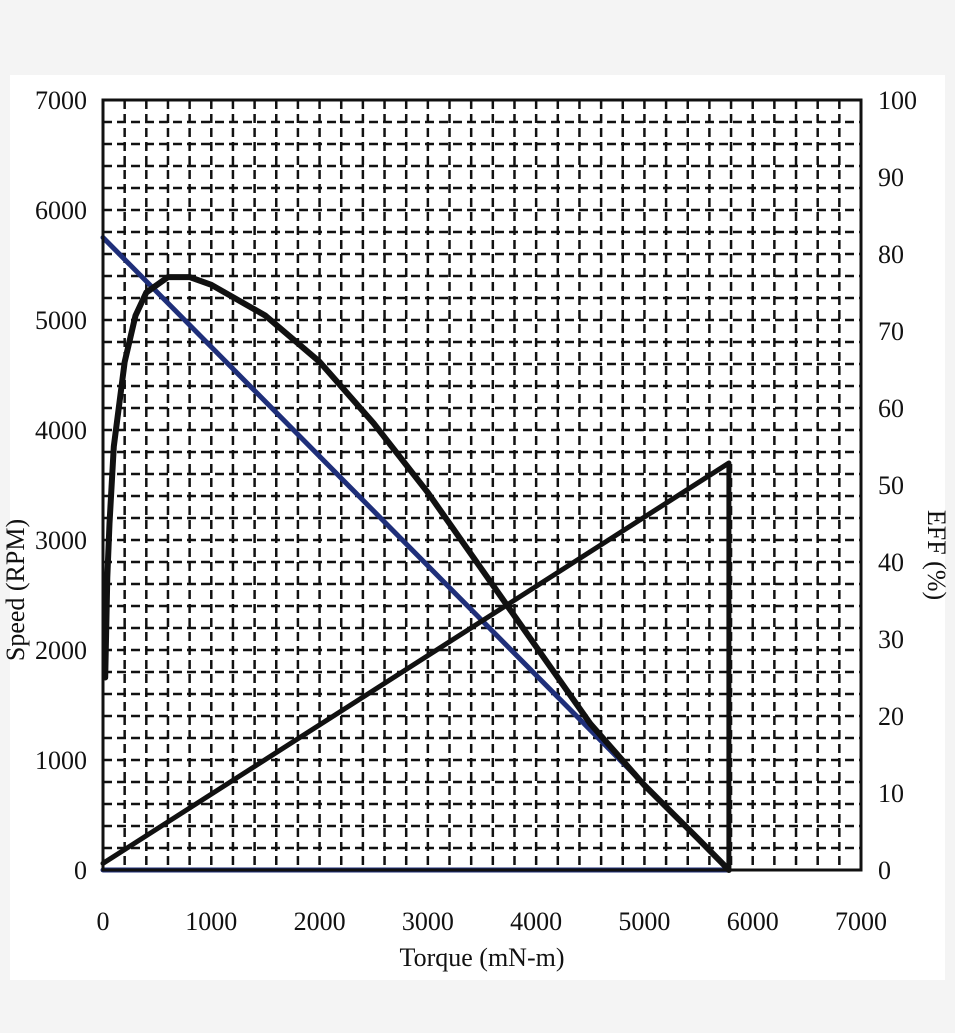 The width and height of the screenshot is (955, 1033). What do you see at coordinates (61, 210) in the screenshot?
I see `y-tick-label: 6000` at bounding box center [61, 210].